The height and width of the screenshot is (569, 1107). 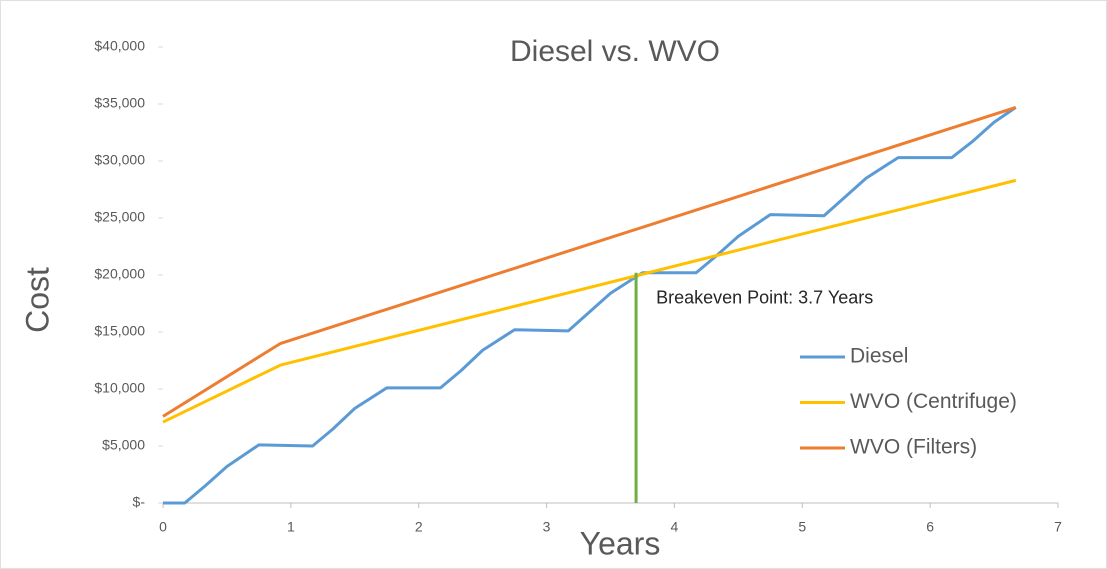 I want to click on x-tick-label: 4, so click(x=675, y=527).